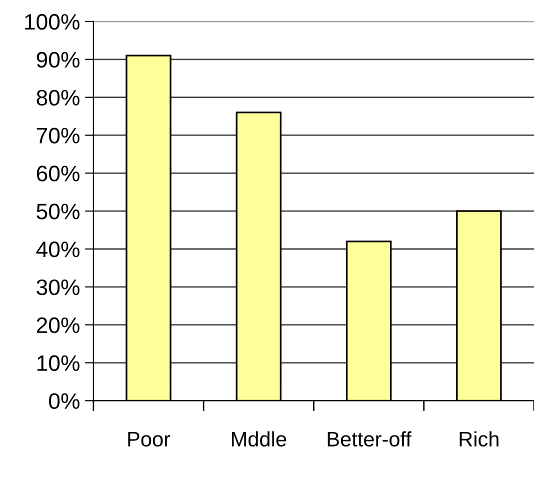  What do you see at coordinates (58, 212) in the screenshot?
I see `y-tick-label: 50%` at bounding box center [58, 212].